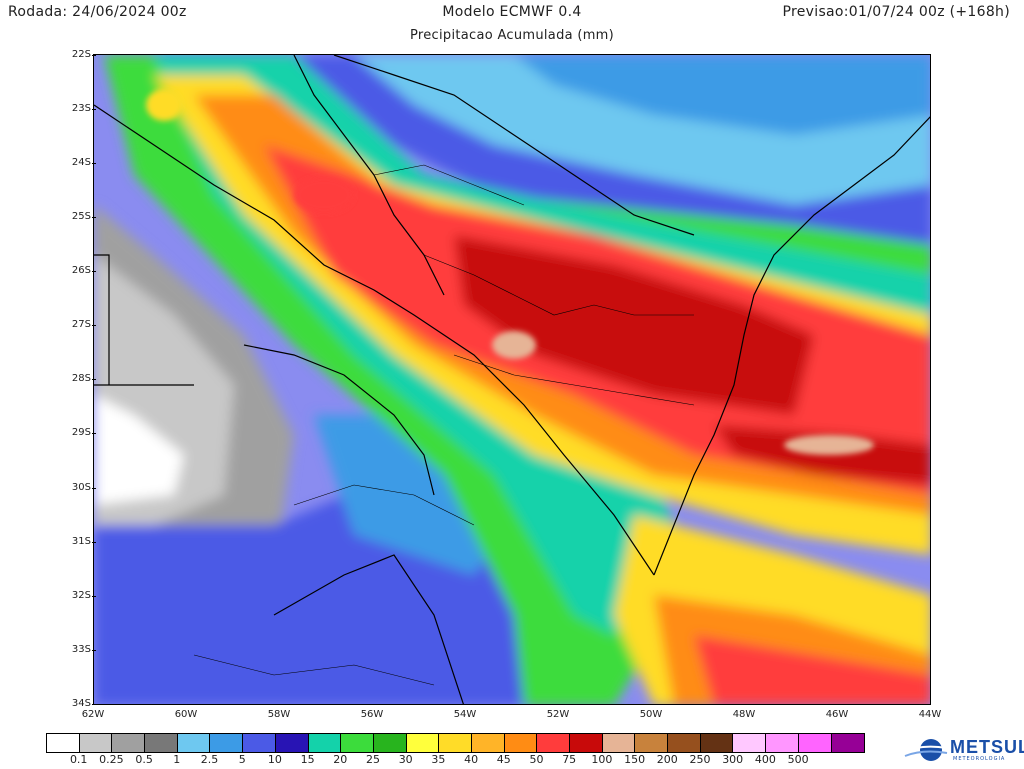  Describe the element at coordinates (635, 759) in the screenshot. I see `legend-label: 150` at that location.